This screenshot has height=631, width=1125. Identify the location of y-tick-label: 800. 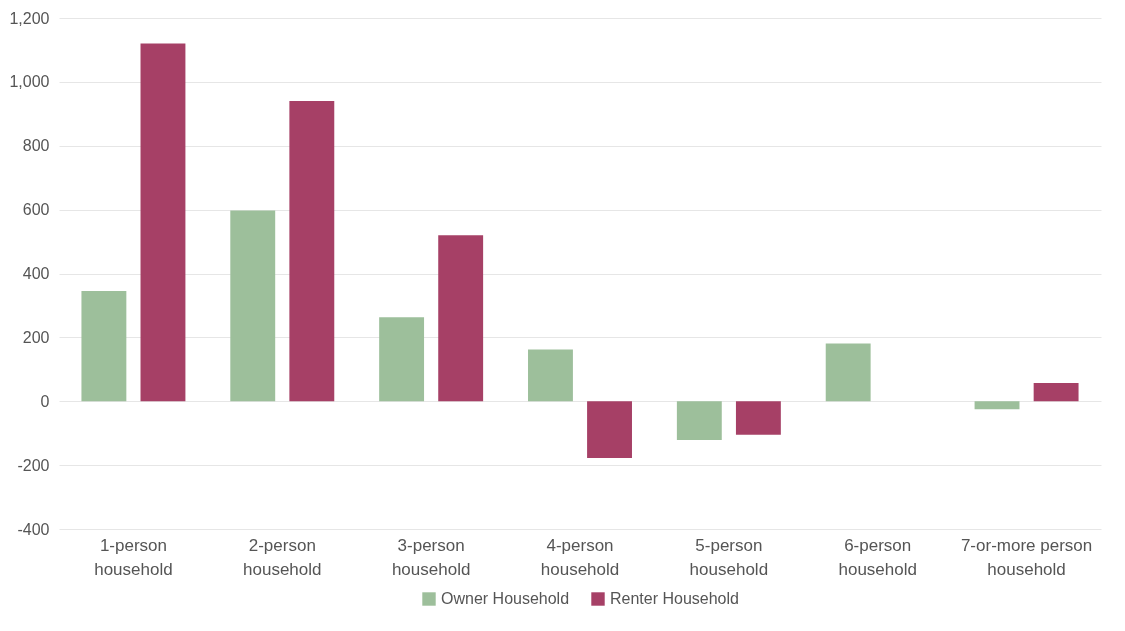
(36, 146).